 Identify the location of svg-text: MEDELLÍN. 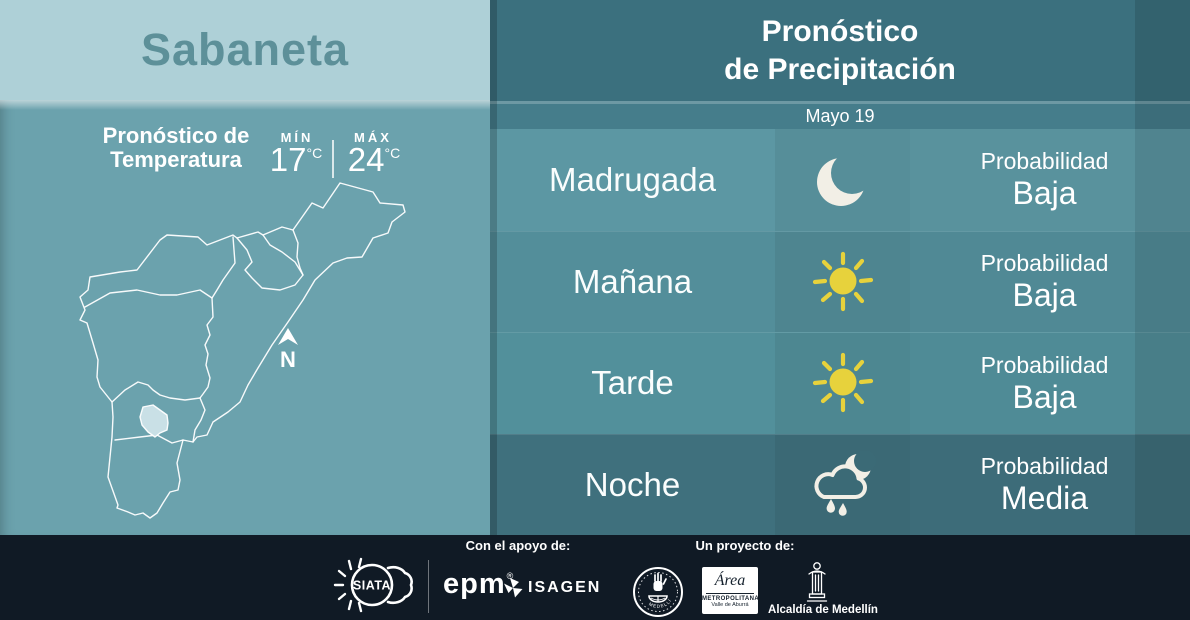
(652, 587).